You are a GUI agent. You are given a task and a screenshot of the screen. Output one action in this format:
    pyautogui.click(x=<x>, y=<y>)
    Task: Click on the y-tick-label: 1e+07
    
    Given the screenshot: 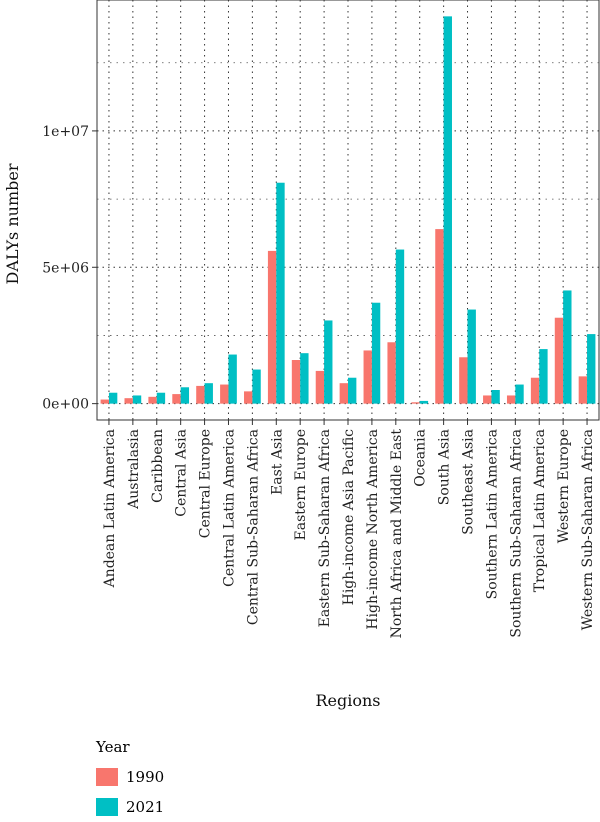 What is the action you would take?
    pyautogui.click(x=65, y=132)
    